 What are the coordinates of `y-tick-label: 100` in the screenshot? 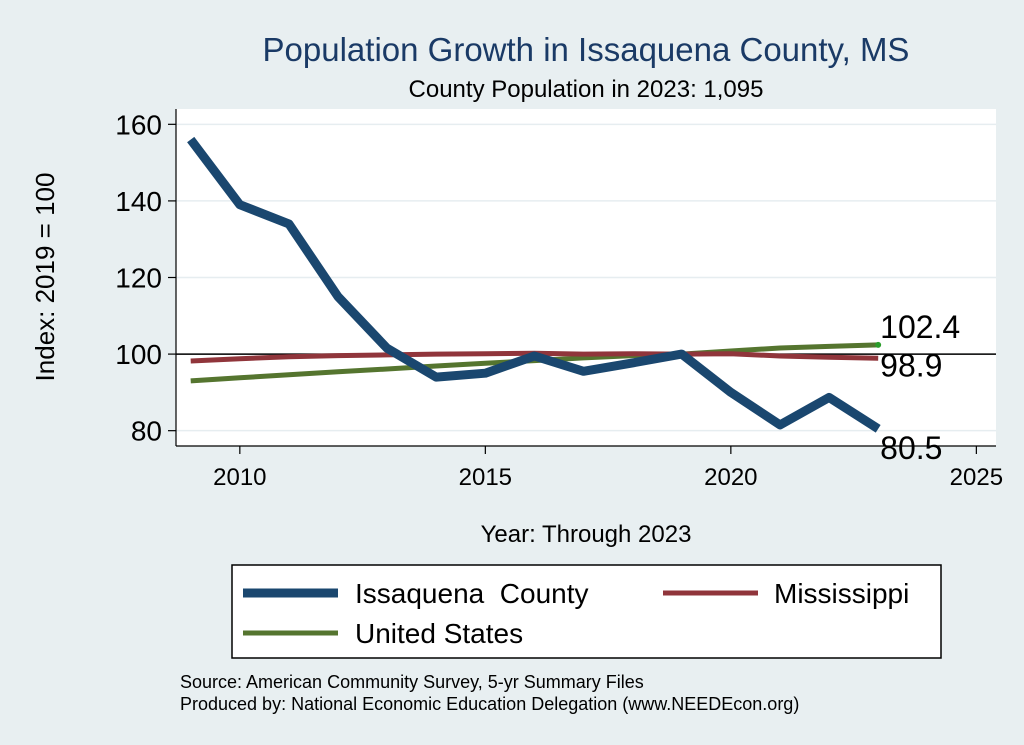 It's located at (138, 354).